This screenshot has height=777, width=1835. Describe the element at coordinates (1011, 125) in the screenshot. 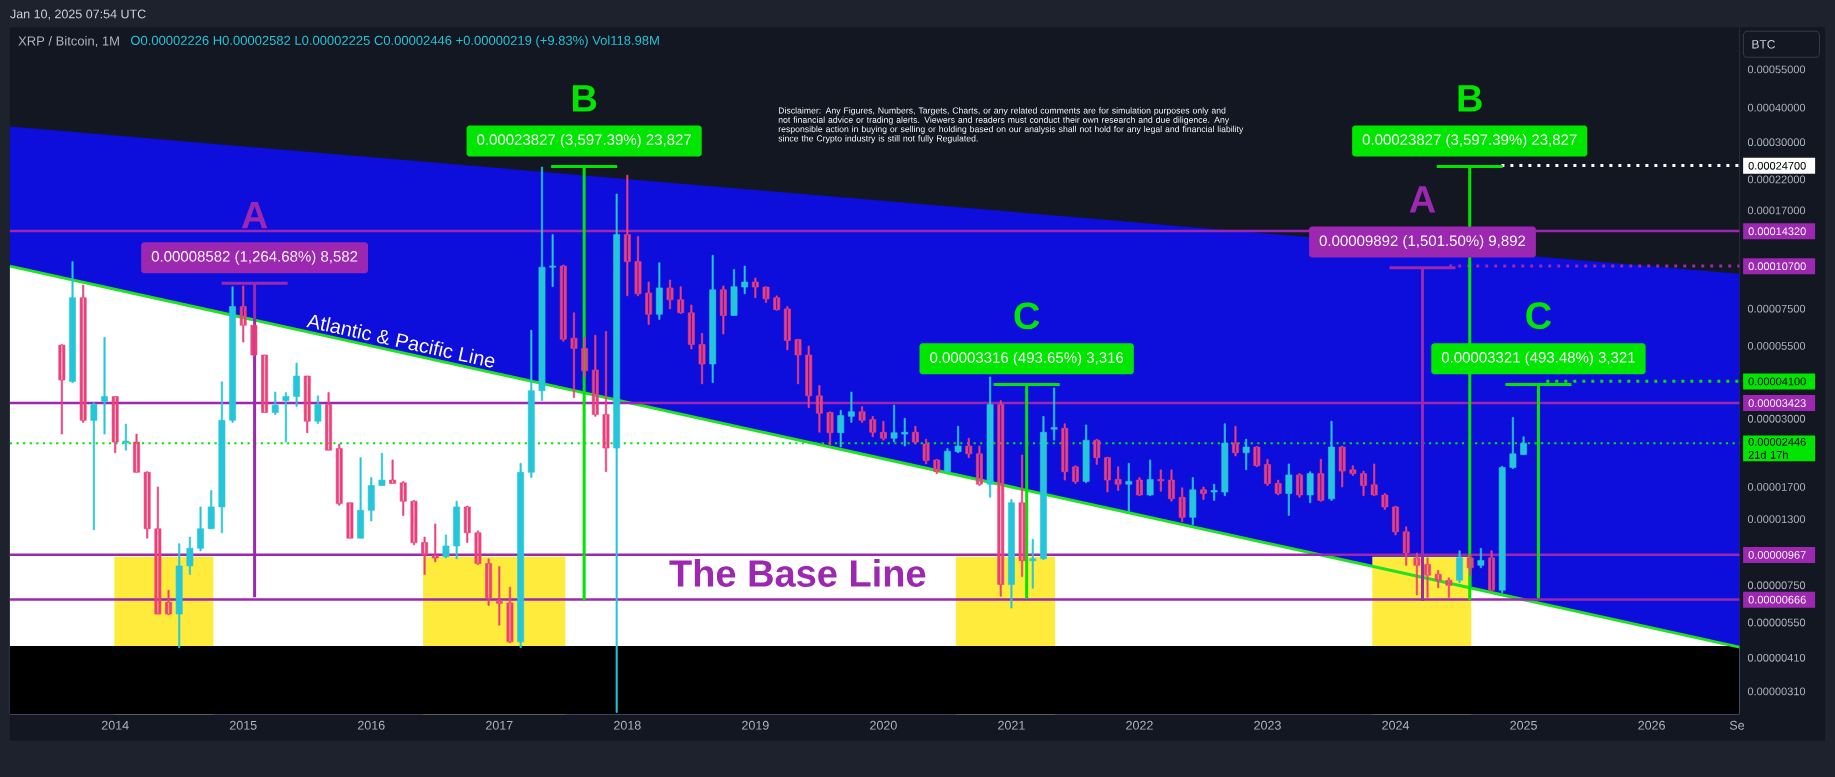

I see `annotation: Disclaimer: Any Figures, Numbers, Targets, Charts, or any related comments are for simulation purposes only and not financial advice or trading alerts. Viewers and readers must conduct their own research and due diligence. Any responsible action in buying or selling or holding based on our analysis shall not hold for any legal and financial liability since the Crypto industry is still not fully Regulated.` at that location.